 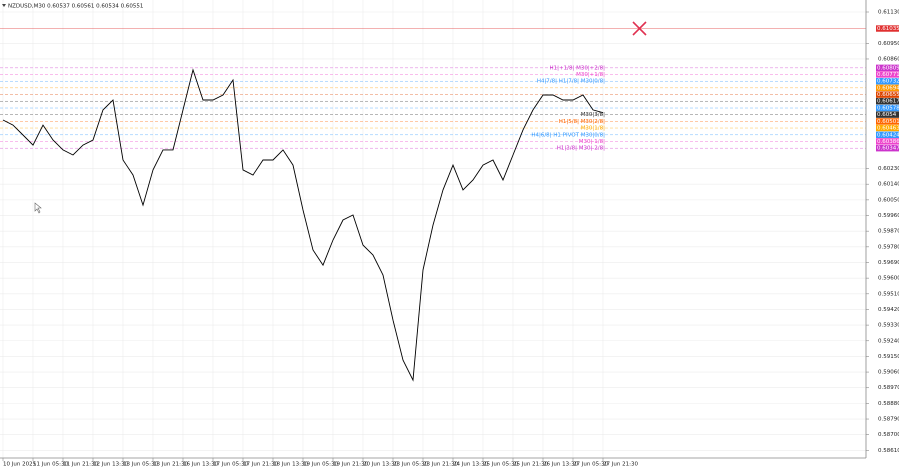 I want to click on y-tick-label: 0.60140, so click(x=888, y=185).